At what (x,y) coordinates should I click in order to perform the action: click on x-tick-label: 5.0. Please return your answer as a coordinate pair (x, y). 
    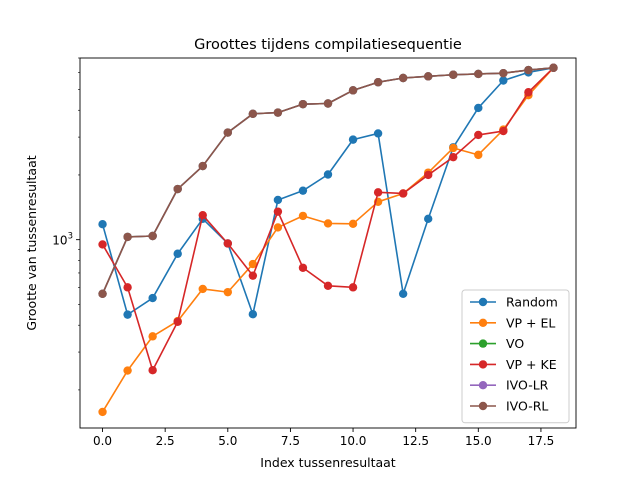
    Looking at the image, I should click on (227, 441).